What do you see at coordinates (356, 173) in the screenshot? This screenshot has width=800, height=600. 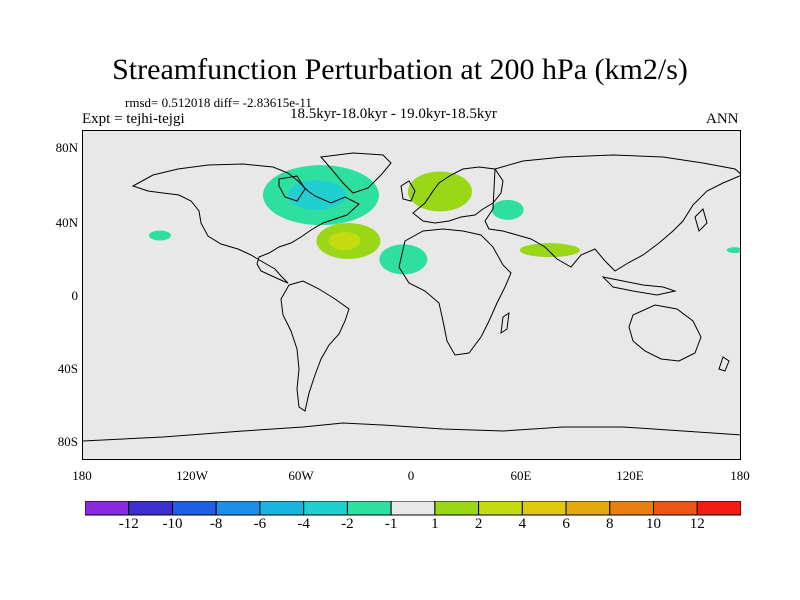 I see `coast-greenland` at bounding box center [356, 173].